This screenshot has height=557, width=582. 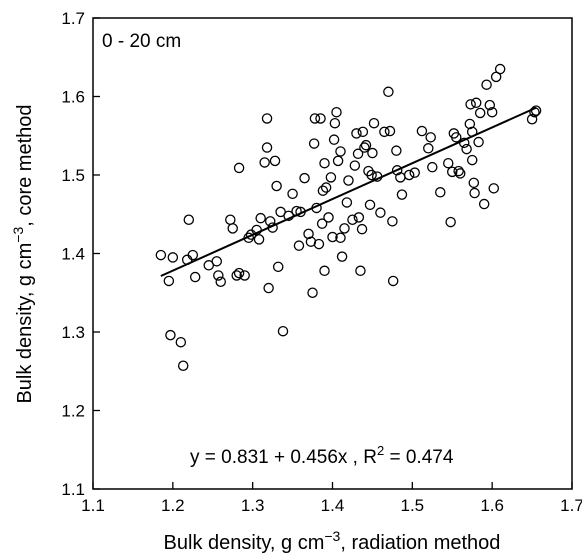 I want to click on regression-equation: y = 0.831 + 0.456x , R2 = 0.474, so click(x=322, y=455).